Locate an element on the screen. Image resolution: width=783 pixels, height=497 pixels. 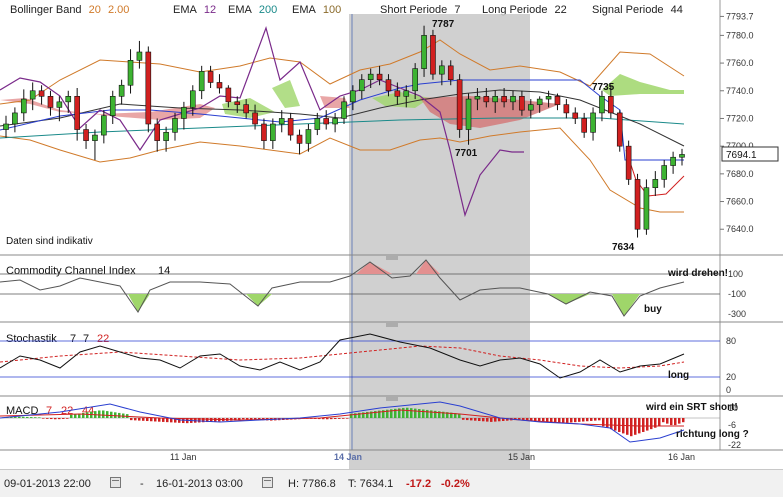
to-calendar-icon is located at coordinates (267, 482).